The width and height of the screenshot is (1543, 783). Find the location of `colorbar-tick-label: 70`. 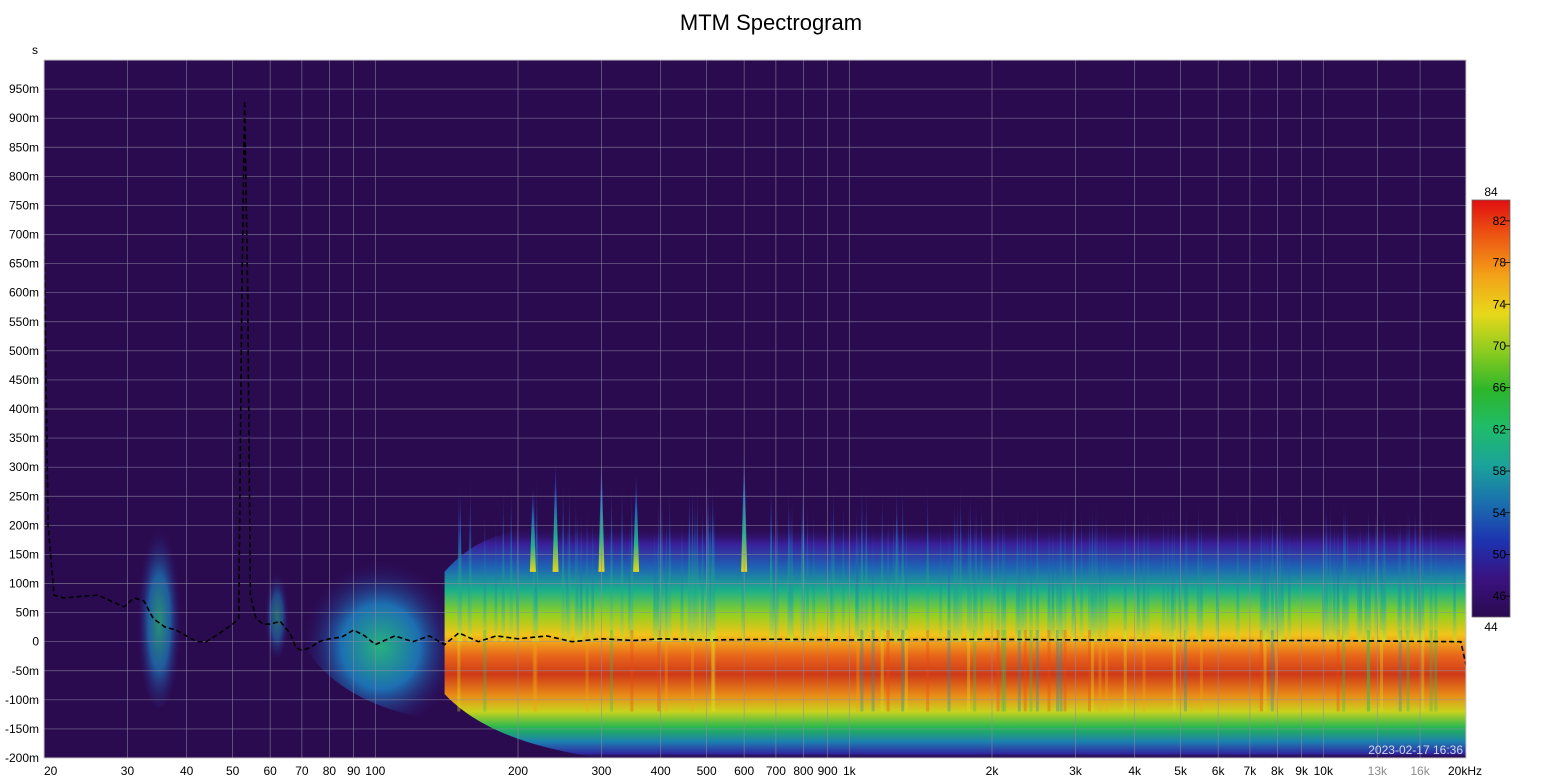

colorbar-tick-label: 70 is located at coordinates (1500, 346).